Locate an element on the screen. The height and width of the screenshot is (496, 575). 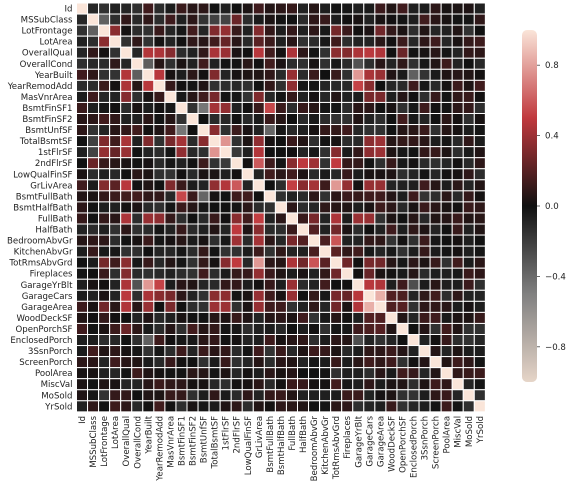
y-tick-label: TotRmsAbvGrd is located at coordinates (40, 264).